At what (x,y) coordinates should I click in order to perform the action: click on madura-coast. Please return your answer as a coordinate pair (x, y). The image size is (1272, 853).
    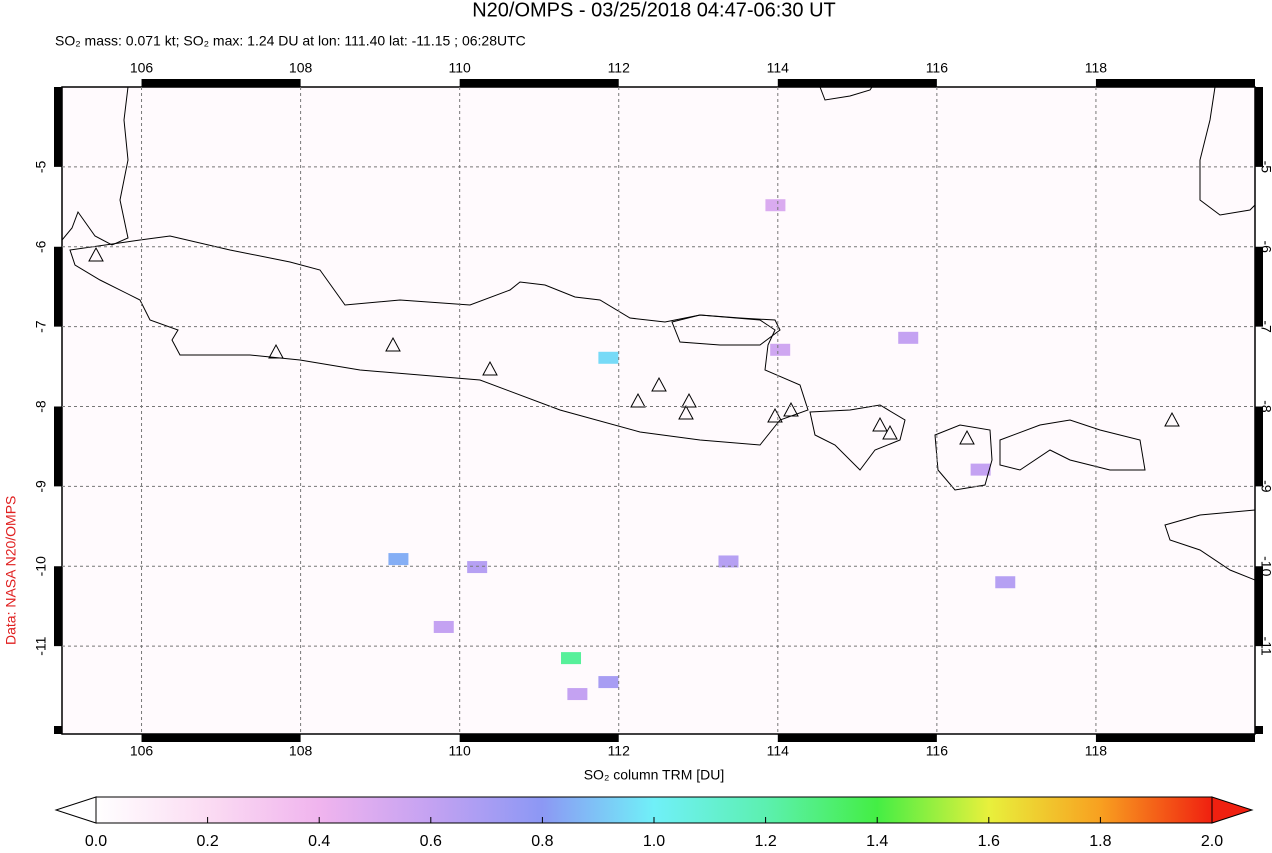
    Looking at the image, I should click on (726, 330).